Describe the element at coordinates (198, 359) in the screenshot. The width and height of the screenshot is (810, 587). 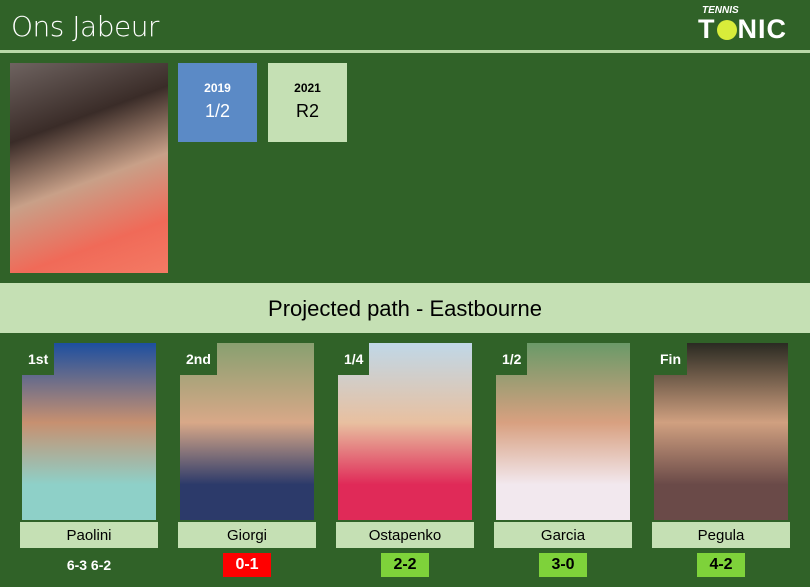
I see `round-label: 2nd` at that location.